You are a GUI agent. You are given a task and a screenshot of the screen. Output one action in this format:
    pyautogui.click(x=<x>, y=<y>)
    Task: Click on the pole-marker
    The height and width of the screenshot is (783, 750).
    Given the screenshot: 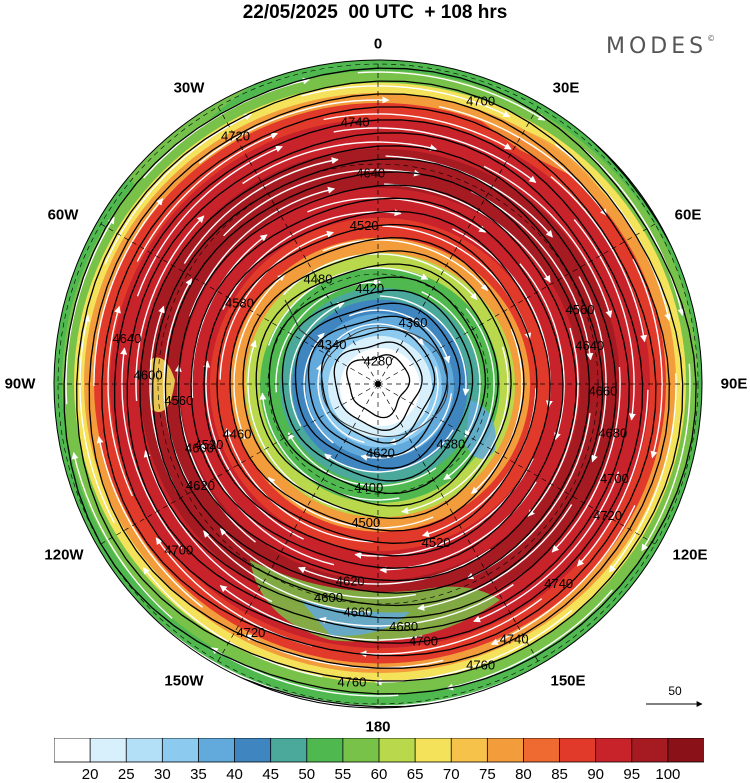 What is the action you would take?
    pyautogui.click(x=378, y=384)
    